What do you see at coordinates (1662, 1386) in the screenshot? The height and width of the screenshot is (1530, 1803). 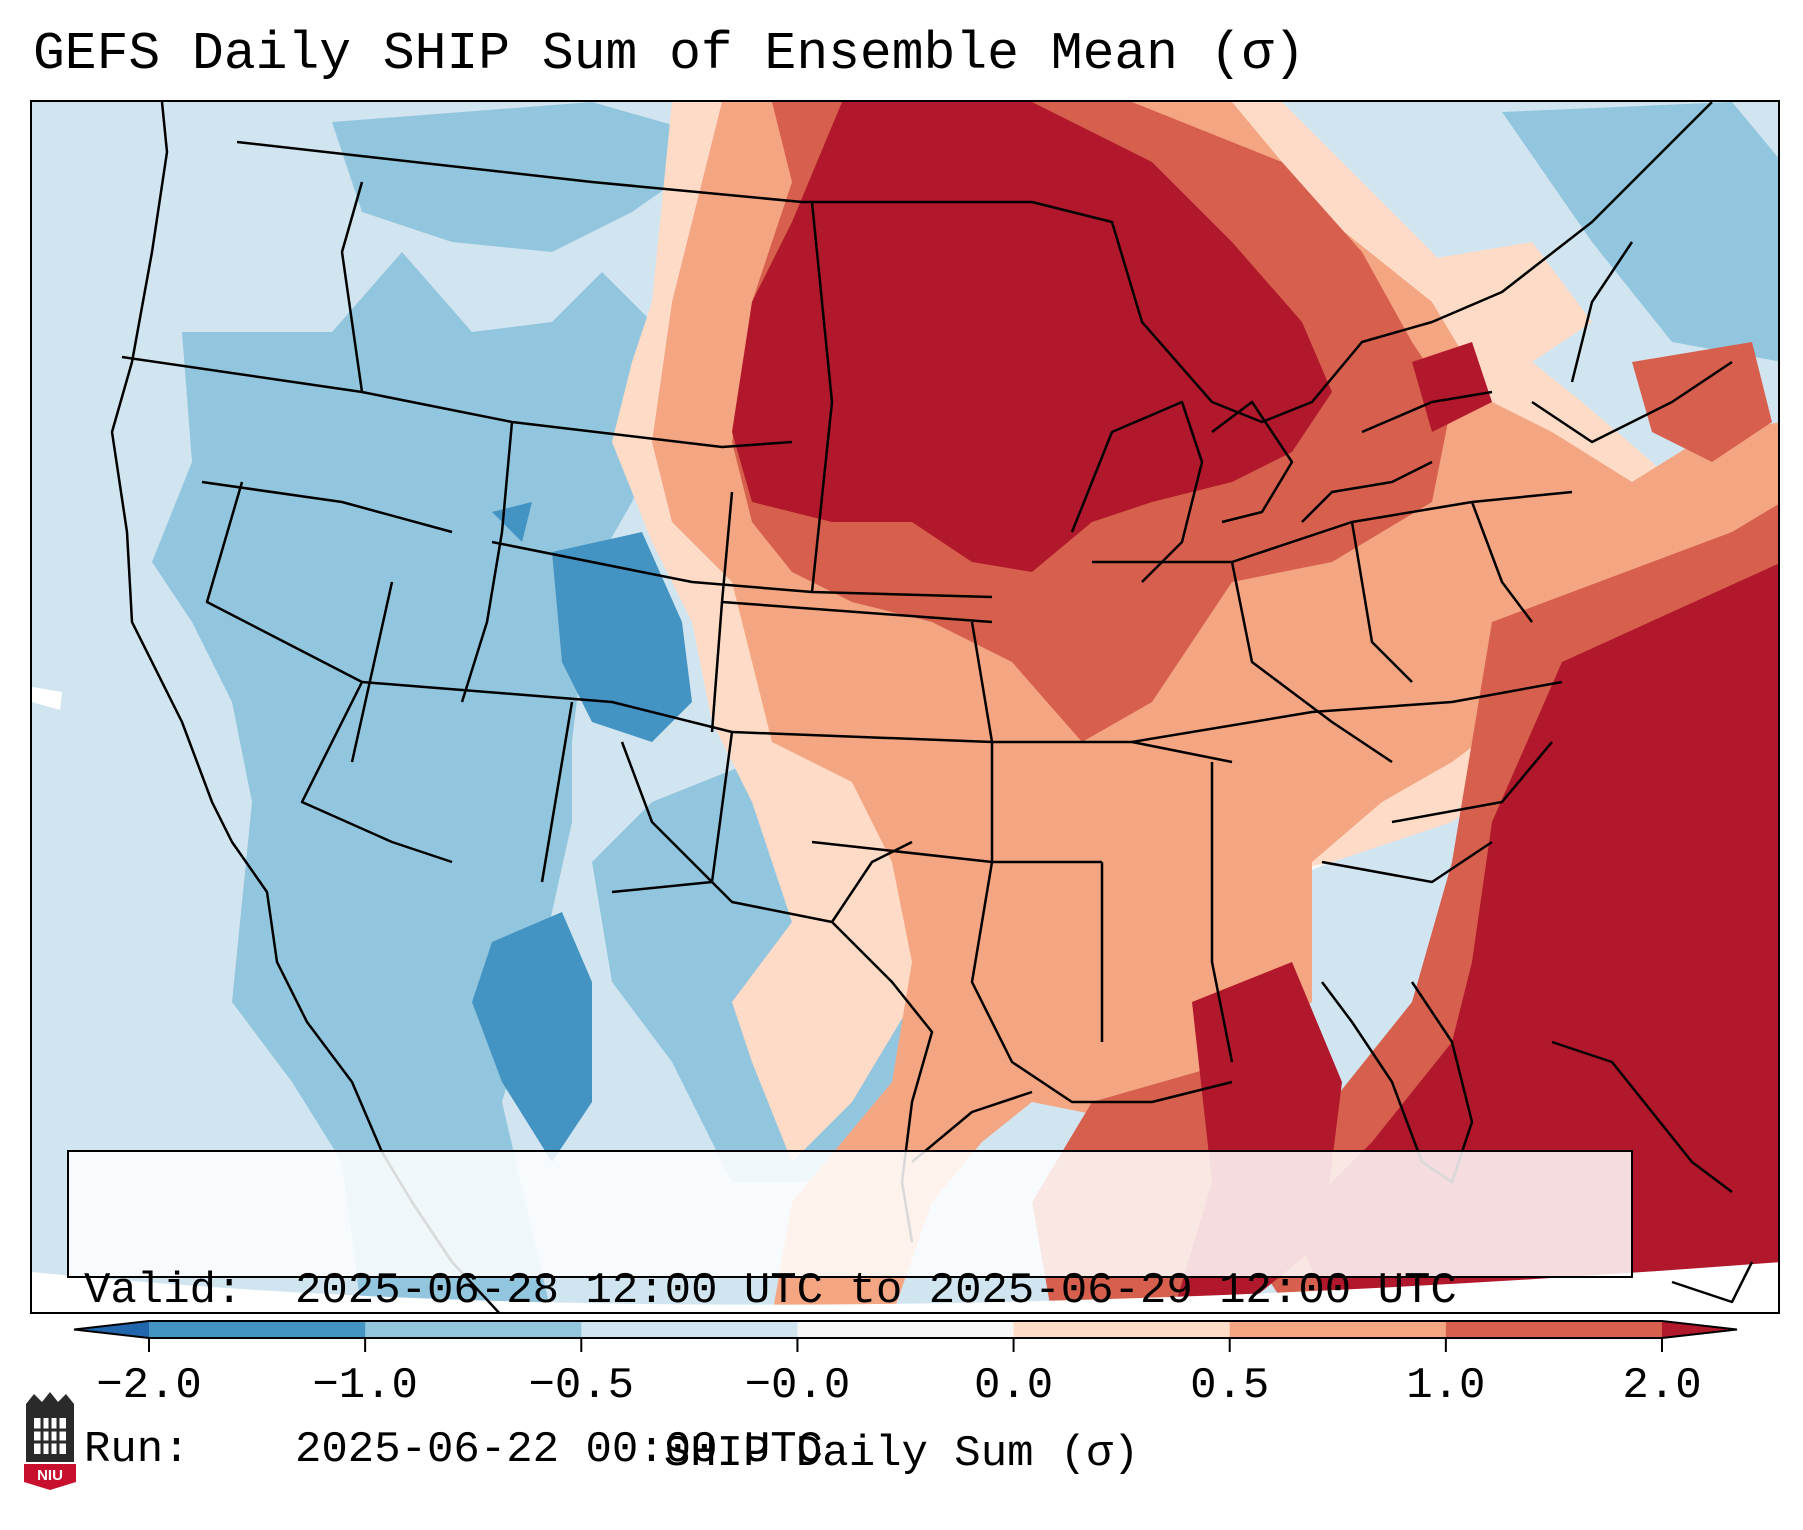 I see `colorbar-tick-label: 2.0` at bounding box center [1662, 1386].